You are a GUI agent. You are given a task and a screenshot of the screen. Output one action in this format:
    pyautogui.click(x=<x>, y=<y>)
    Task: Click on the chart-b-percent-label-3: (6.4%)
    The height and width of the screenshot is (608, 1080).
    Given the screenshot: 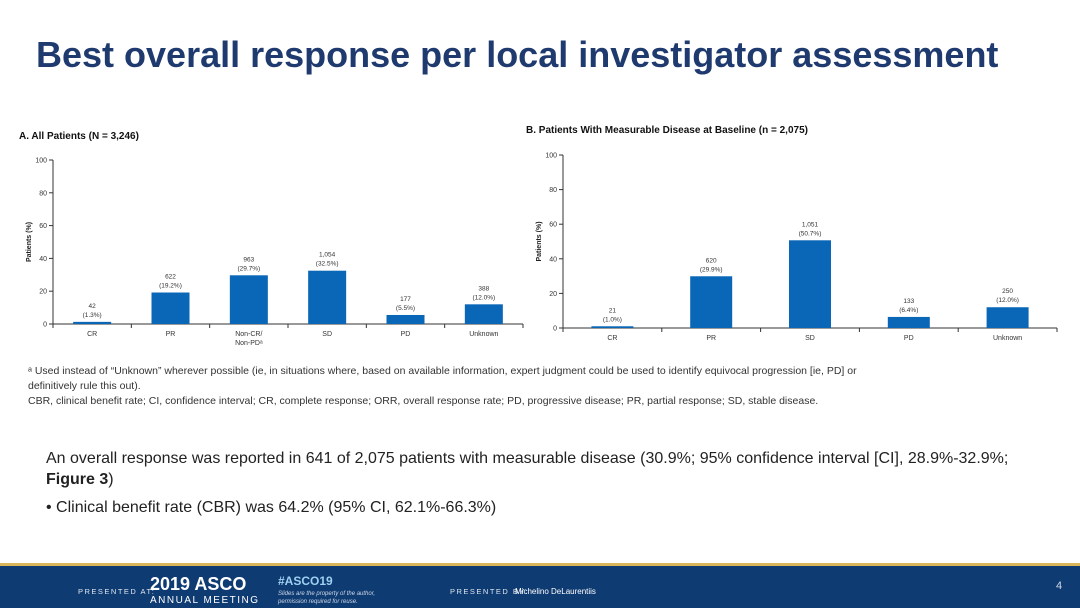 What is the action you would take?
    pyautogui.click(x=908, y=310)
    